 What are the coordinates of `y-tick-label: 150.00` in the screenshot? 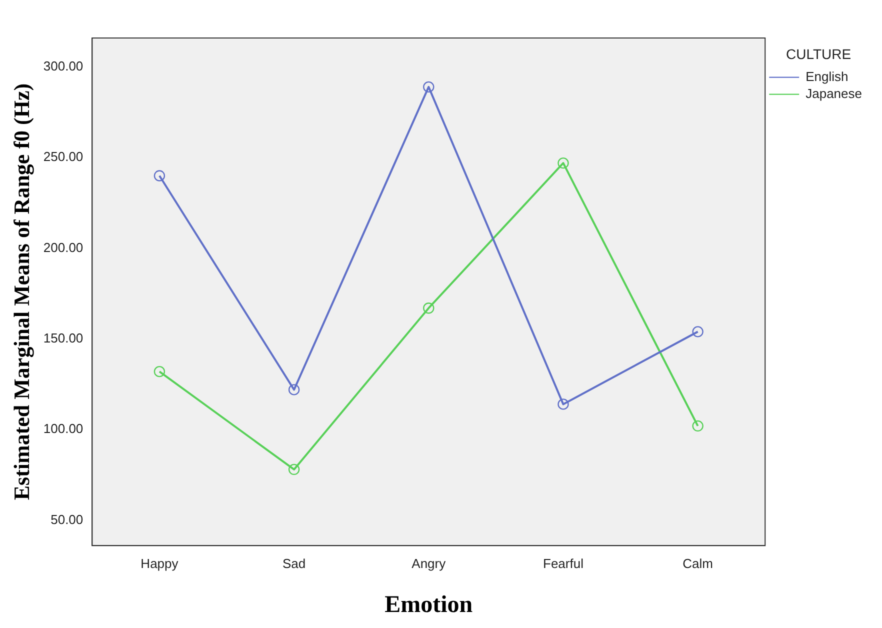 It's located at (63, 338).